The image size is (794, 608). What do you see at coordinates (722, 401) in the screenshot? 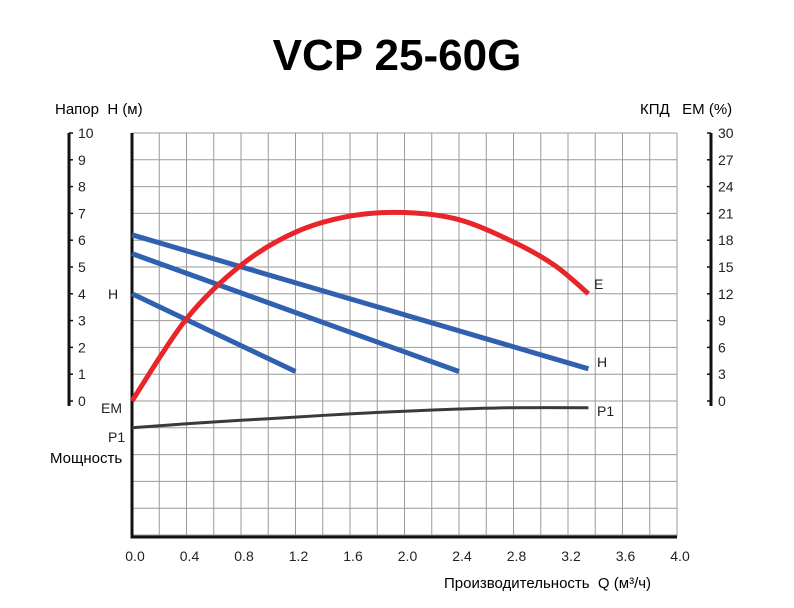
I see `y-right-tick-label: 0` at bounding box center [722, 401].